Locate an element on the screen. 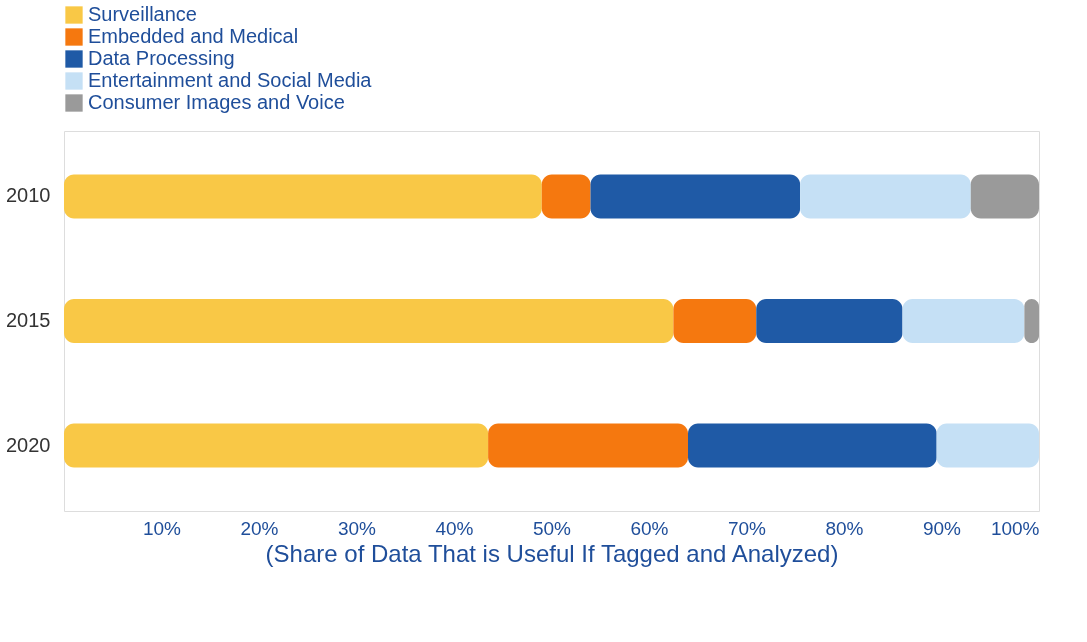 Image resolution: width=1087 pixels, height=642 pixels. legend-label: Embedded and Medical is located at coordinates (193, 36).